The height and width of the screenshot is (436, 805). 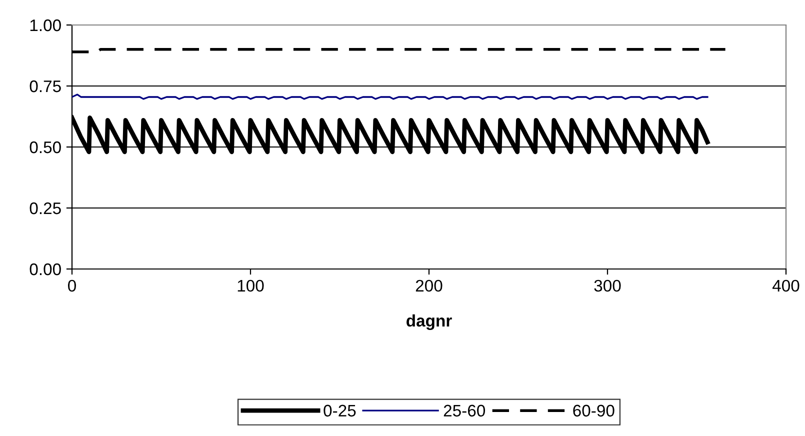 I want to click on y-tick-label: 0.50, so click(x=45, y=147).